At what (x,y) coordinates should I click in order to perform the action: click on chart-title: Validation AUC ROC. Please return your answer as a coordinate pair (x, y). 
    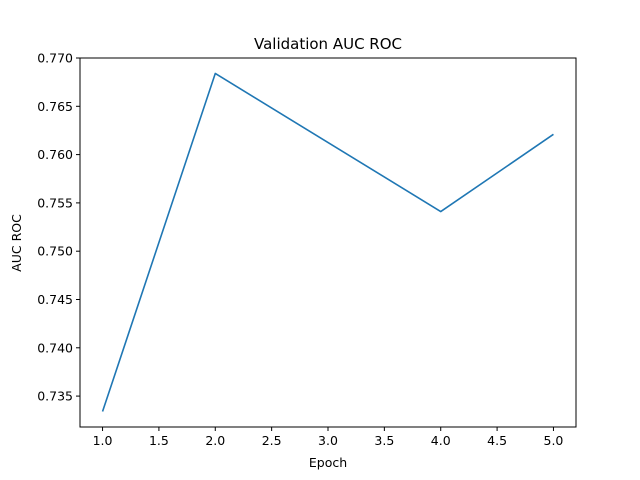
    Looking at the image, I should click on (328, 44).